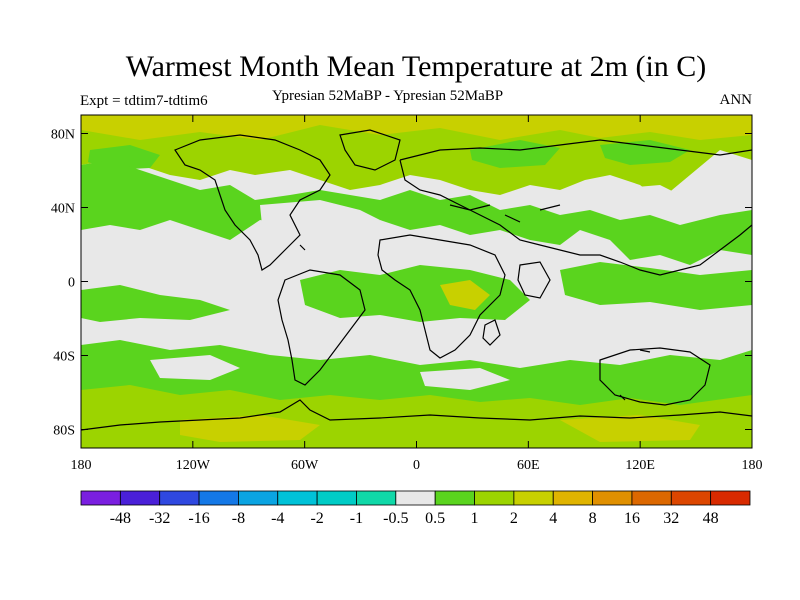 The width and height of the screenshot is (800, 600). I want to click on lat-tick-label: 40N, so click(63, 209).